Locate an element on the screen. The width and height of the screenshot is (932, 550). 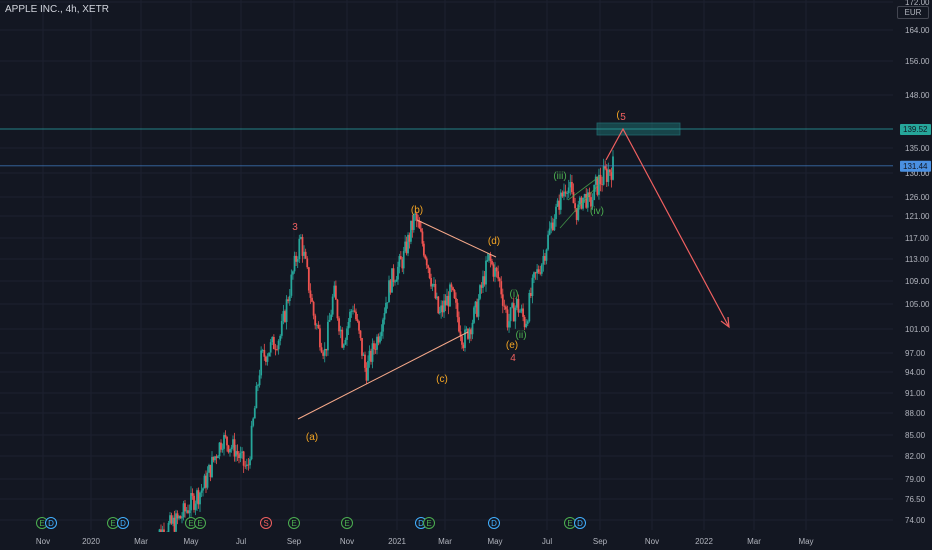
price-tick-label: 172.00 is located at coordinates (917, 3).